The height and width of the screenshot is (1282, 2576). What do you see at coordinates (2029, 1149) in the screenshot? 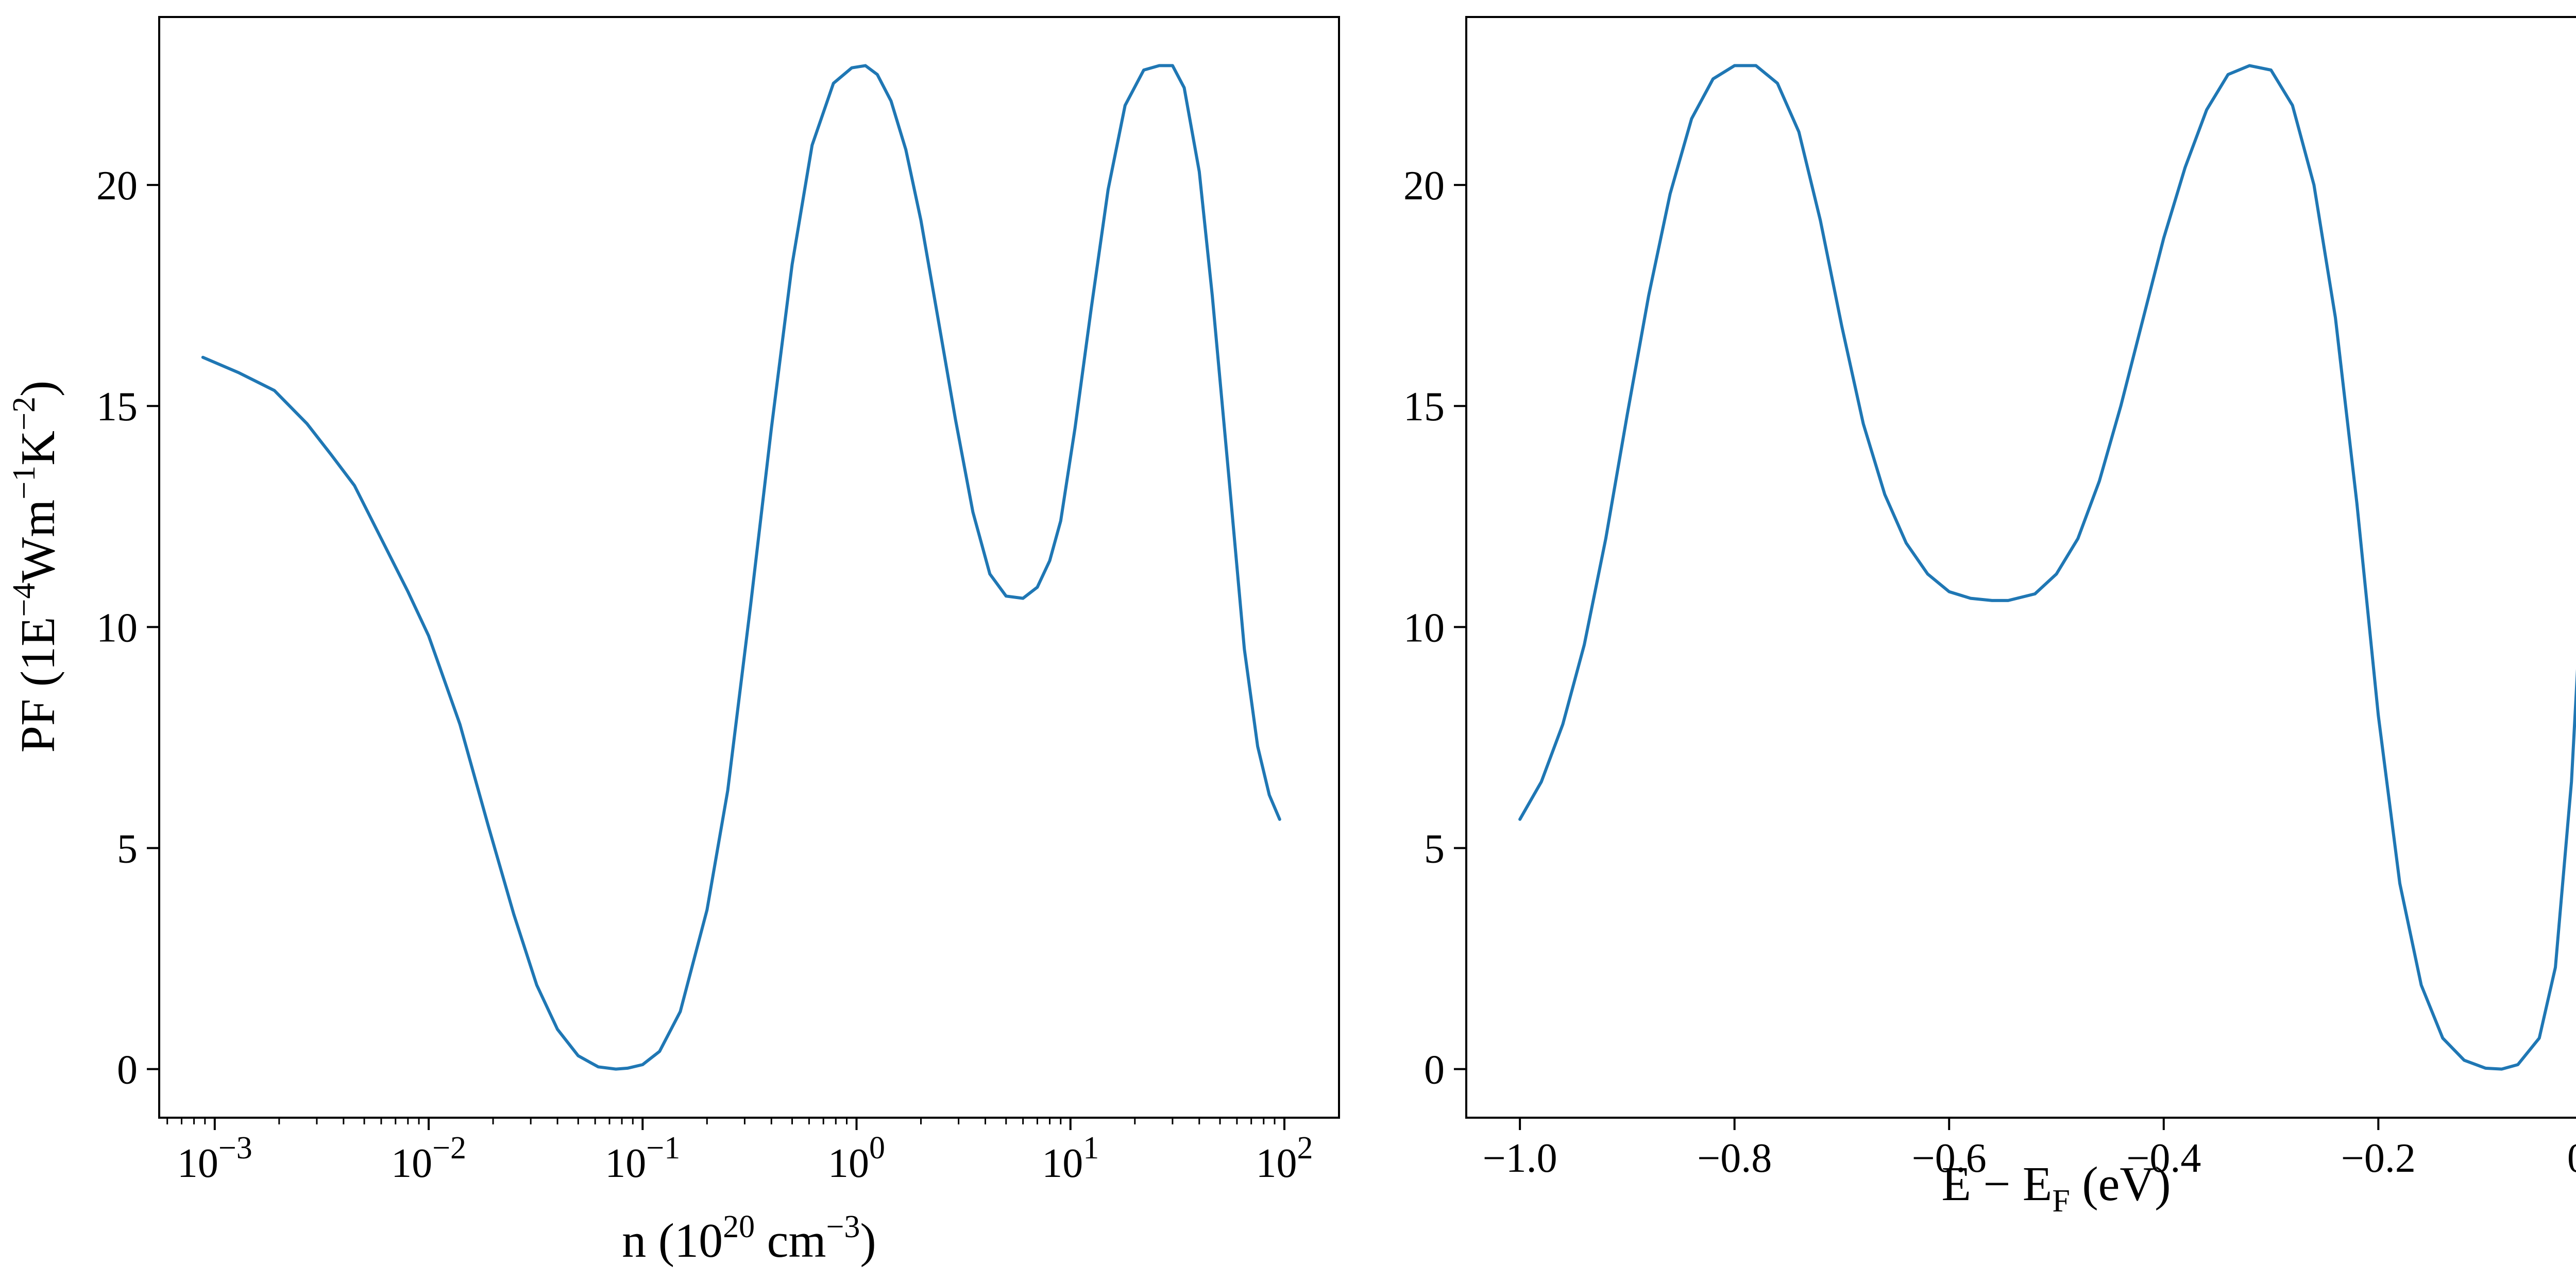
I see `x-axis-ticks: −1.0 −0.8 −0.6 −0.4 −0.2 0.0` at bounding box center [2029, 1149].